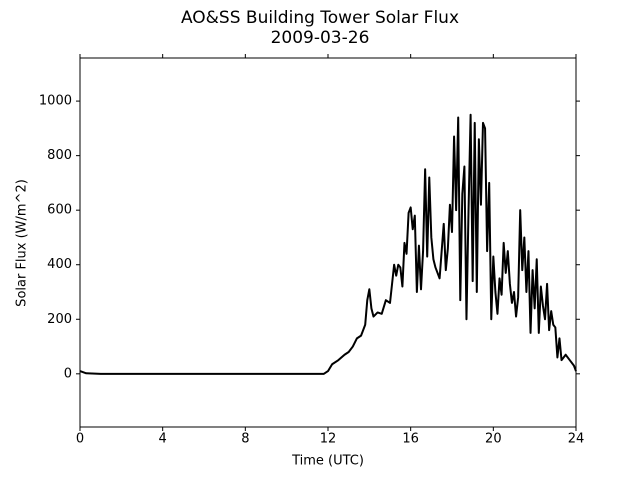 This screenshot has height=484, width=640. I want to click on y-tick-label: 200, so click(59, 319).